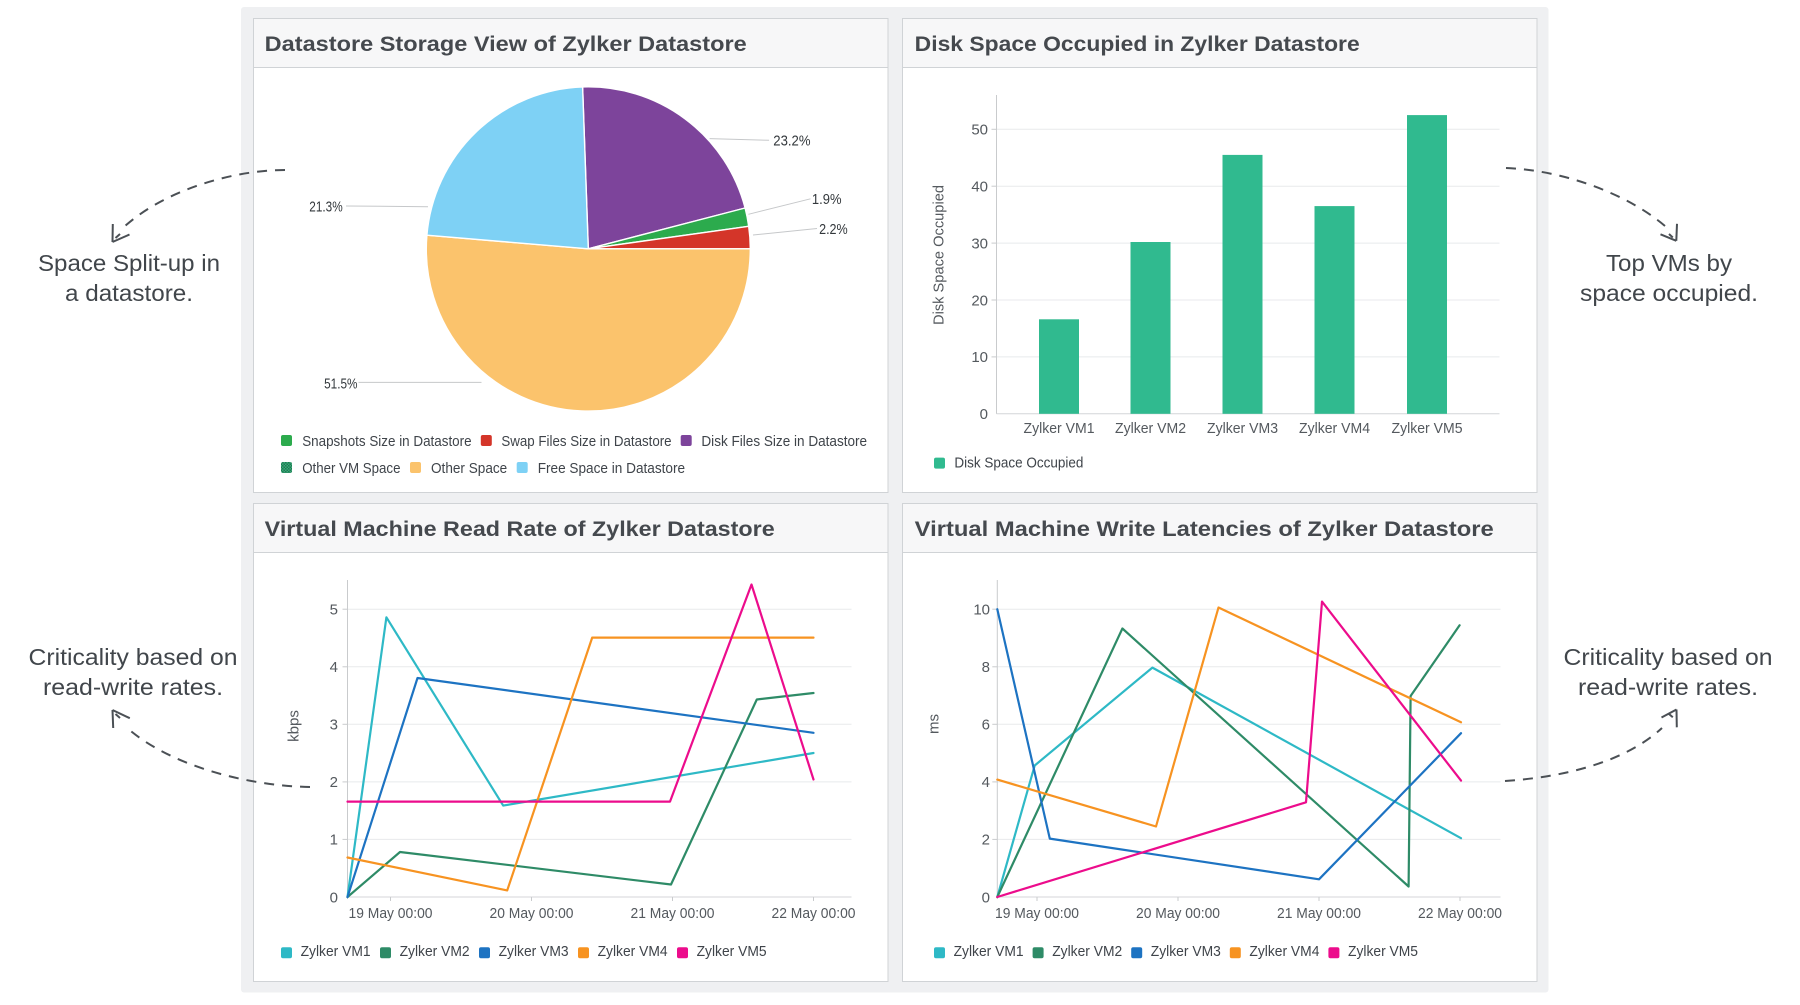  I want to click on svg-text: Other Space, so click(469, 468).